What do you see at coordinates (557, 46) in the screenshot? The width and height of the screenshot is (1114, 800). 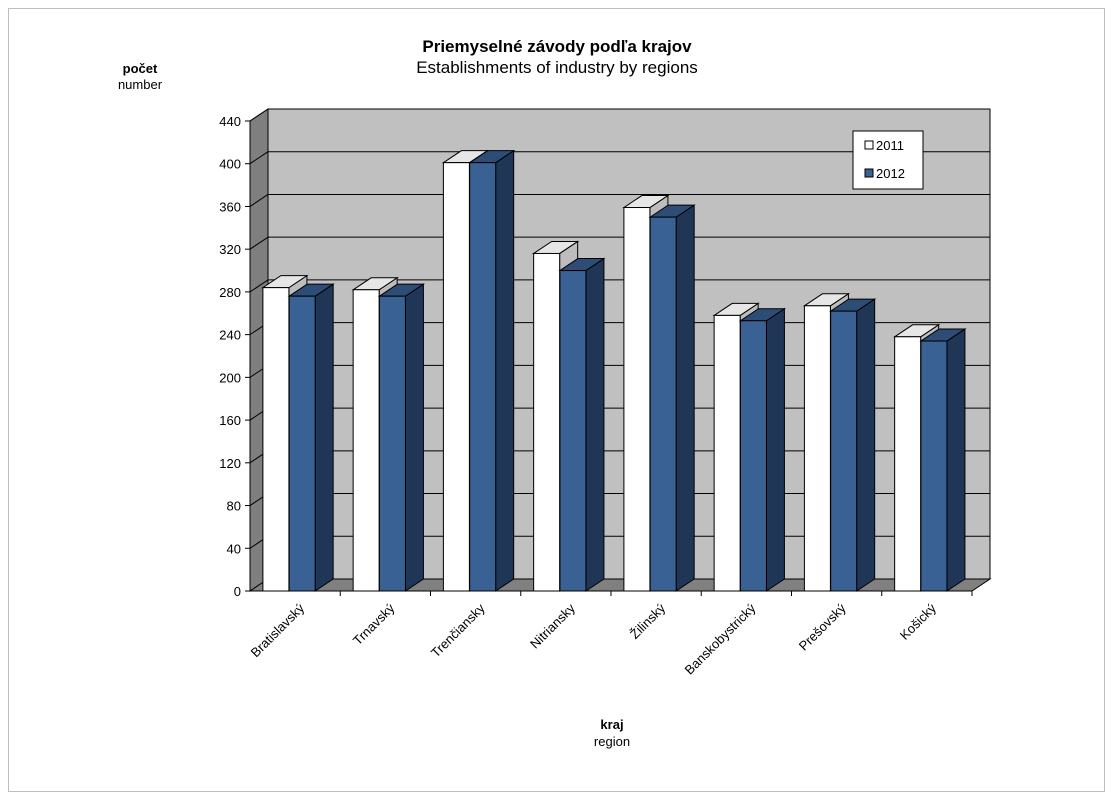 I see `chart-title: Priemyselné závody podľa krajov` at bounding box center [557, 46].